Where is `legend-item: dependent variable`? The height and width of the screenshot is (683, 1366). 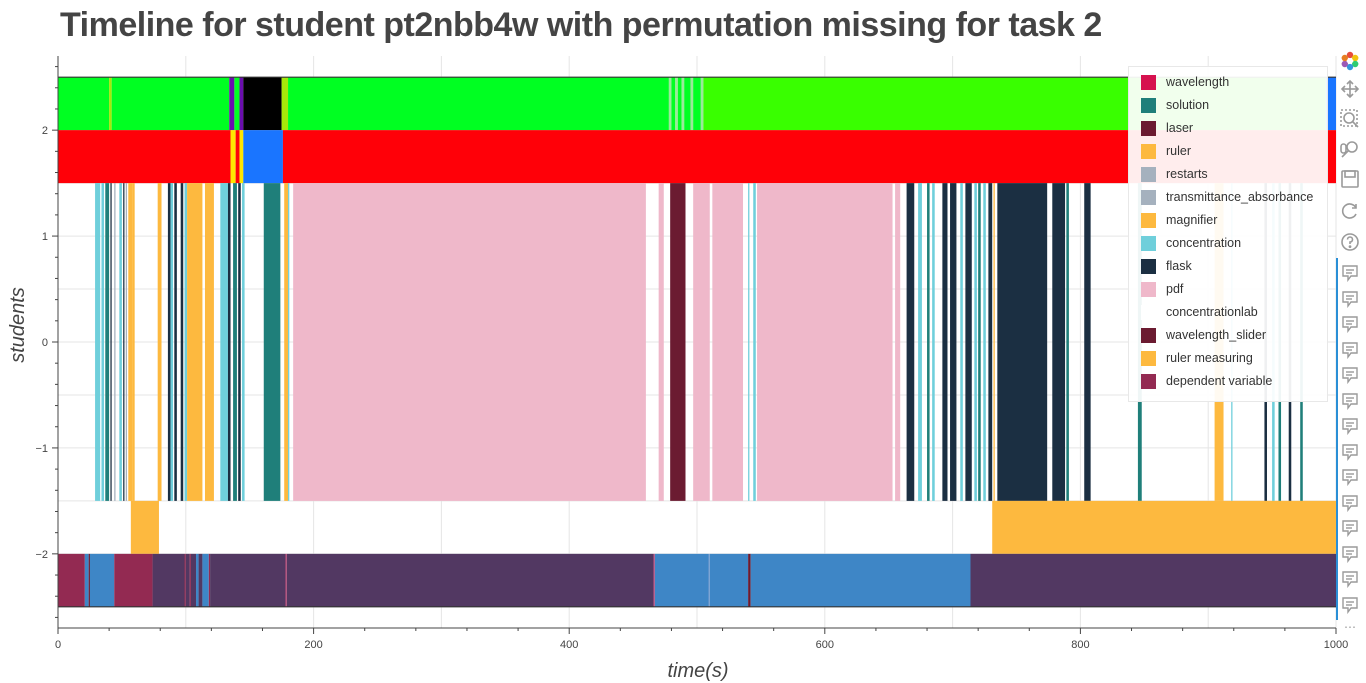
legend-item: dependent variable is located at coordinates (1206, 381).